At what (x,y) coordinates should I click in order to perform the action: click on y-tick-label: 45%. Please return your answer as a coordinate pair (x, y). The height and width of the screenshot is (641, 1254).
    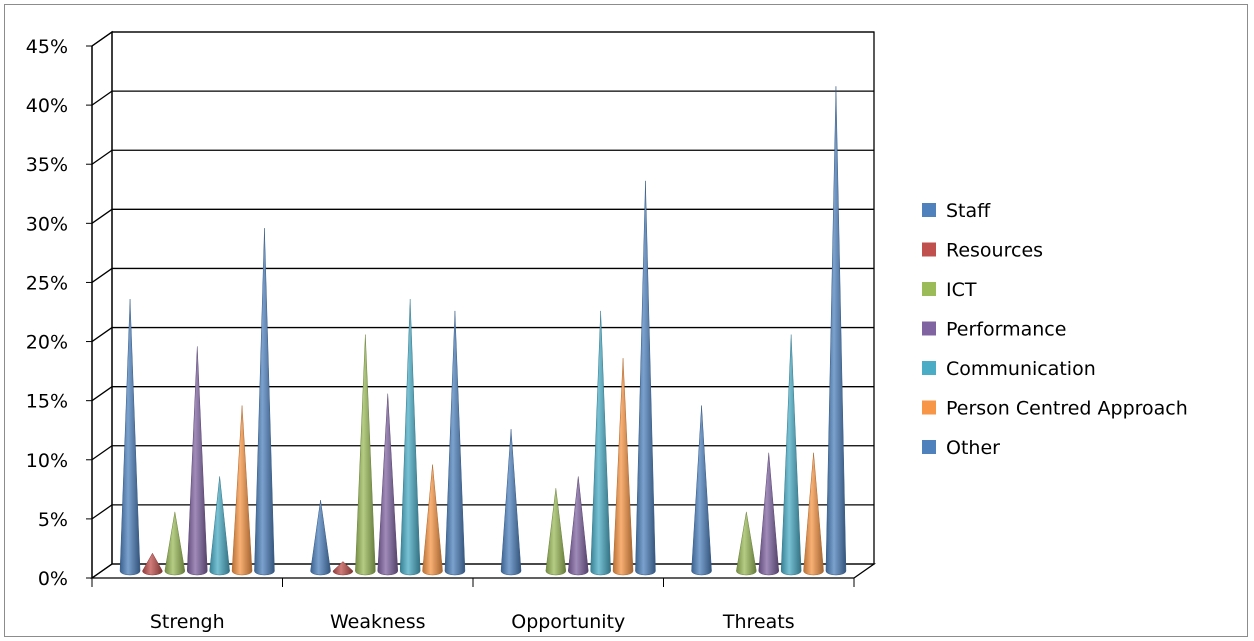
    Looking at the image, I should click on (47, 47).